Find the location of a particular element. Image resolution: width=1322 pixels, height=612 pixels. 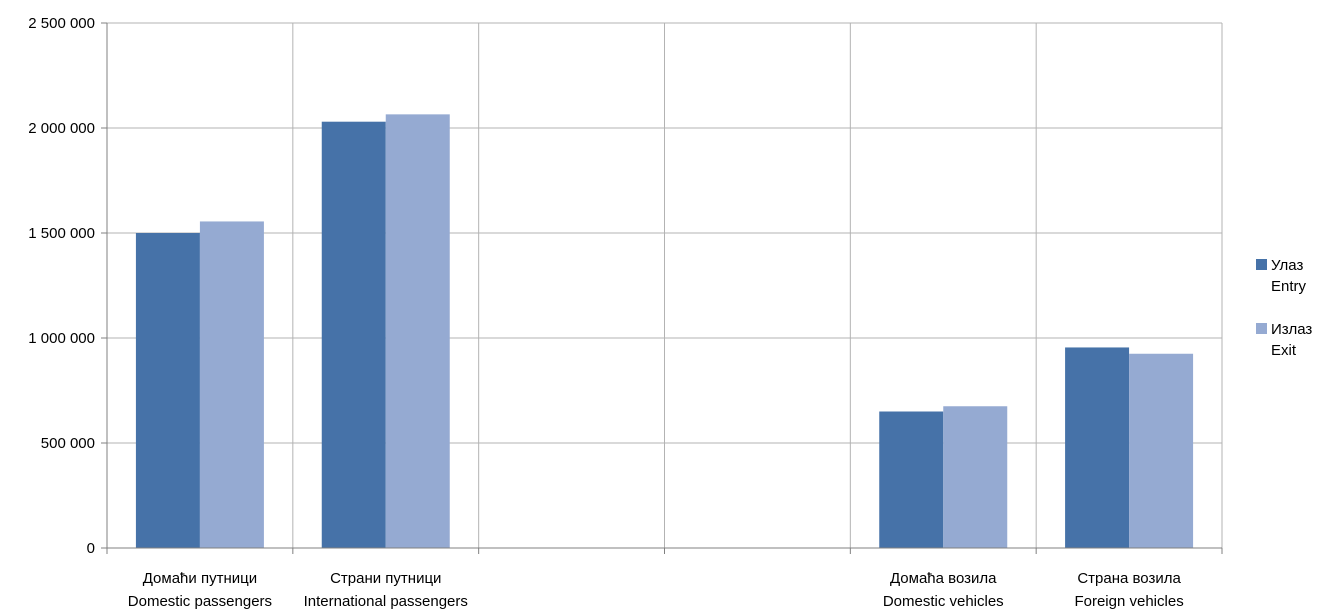

legend-label-line2: Exit is located at coordinates (1284, 350).